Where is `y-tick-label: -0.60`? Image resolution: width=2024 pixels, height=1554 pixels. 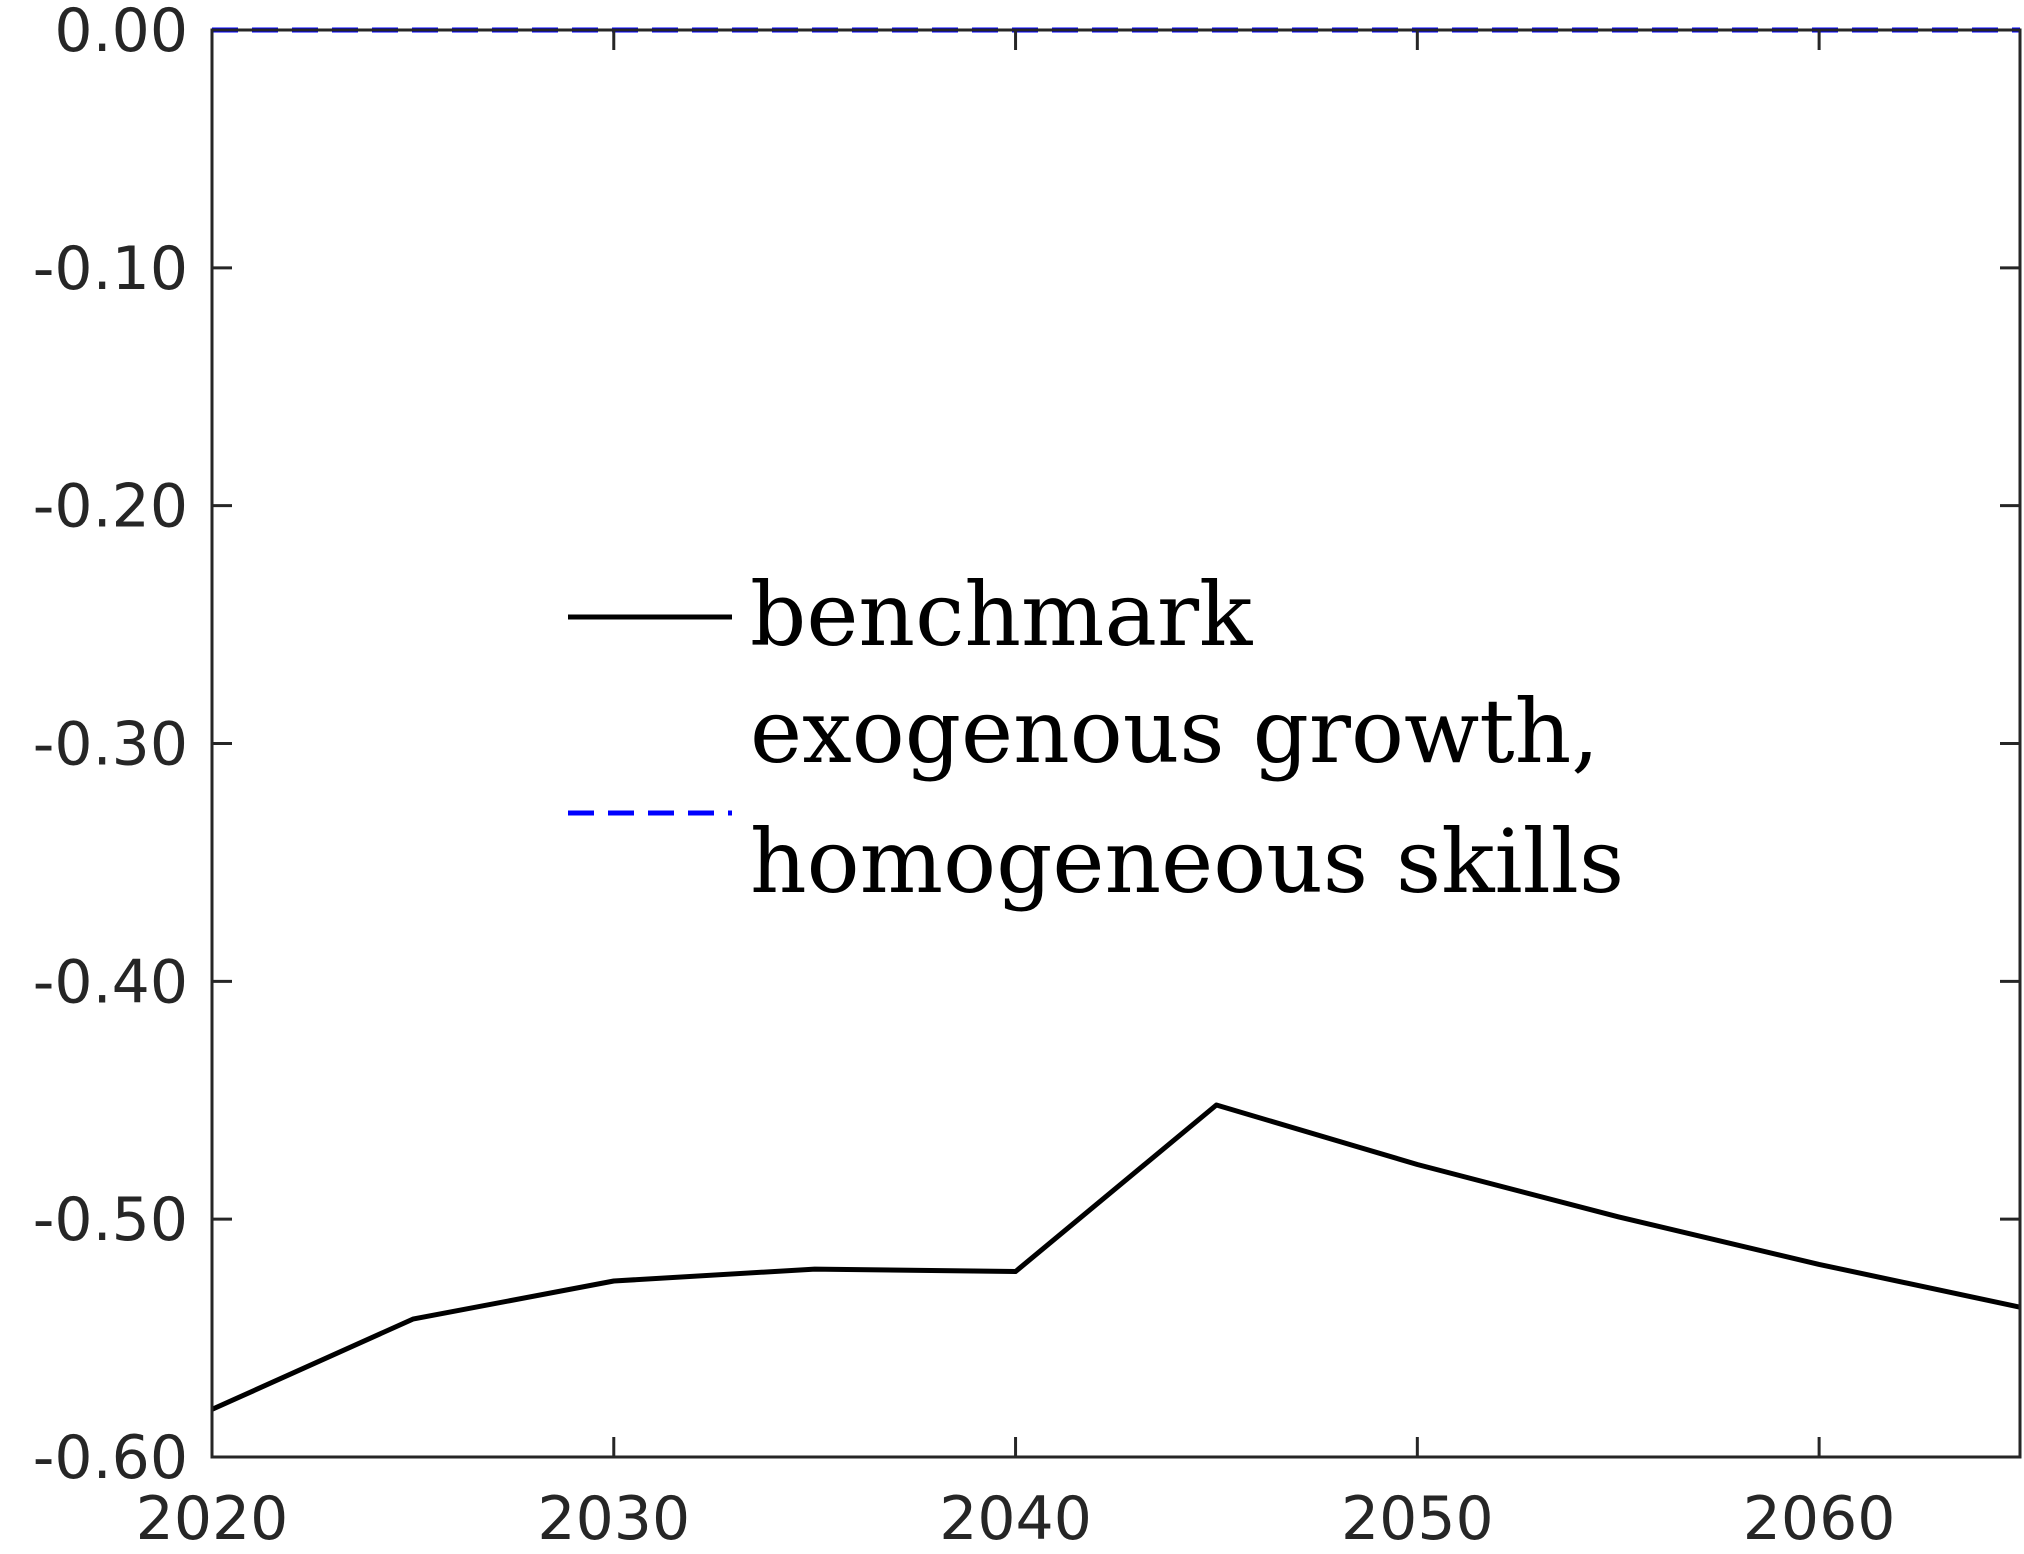
y-tick-label: -0.60 is located at coordinates (110, 1458).